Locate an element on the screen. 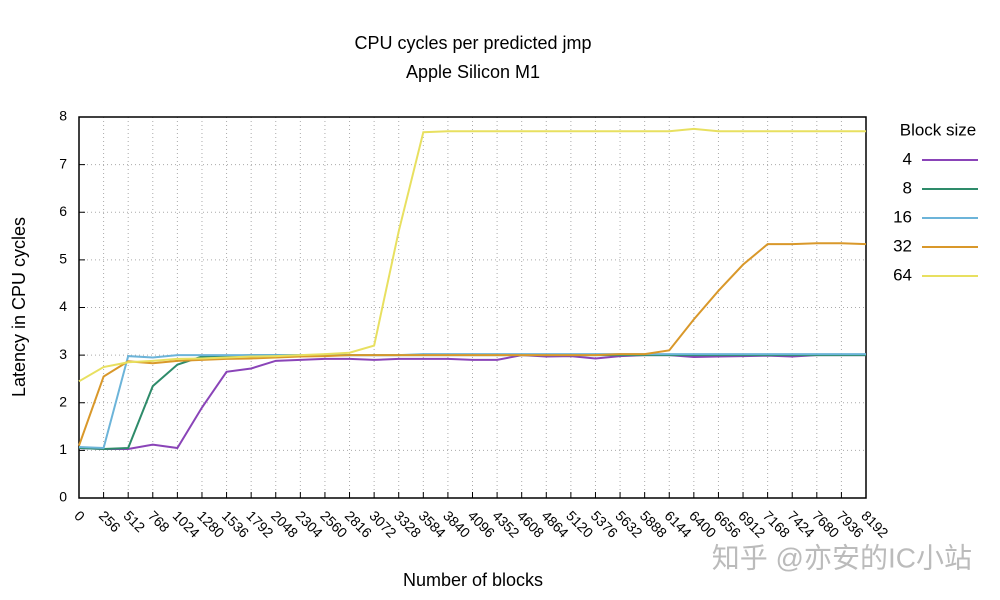 The height and width of the screenshot is (600, 1000). x-tick-label: 5888 is located at coordinates (653, 523).